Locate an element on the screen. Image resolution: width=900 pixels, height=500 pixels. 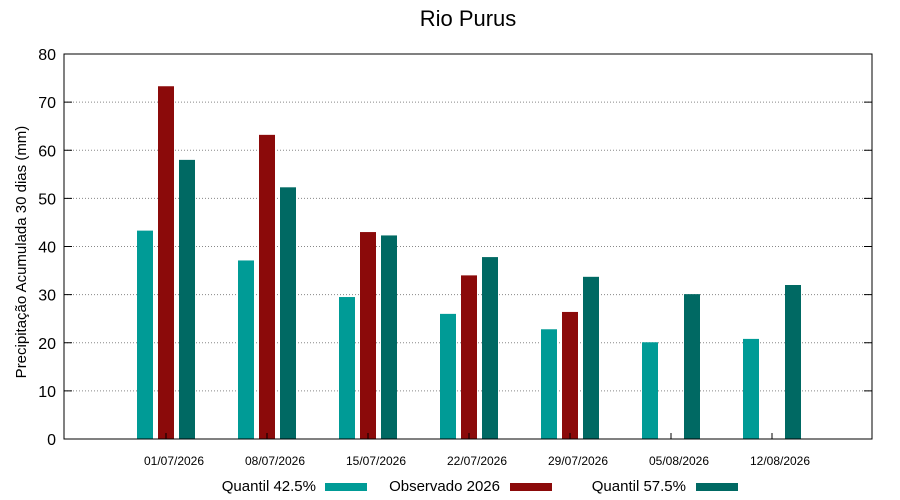
chart-title: Rio Purus is located at coordinates (468, 18).